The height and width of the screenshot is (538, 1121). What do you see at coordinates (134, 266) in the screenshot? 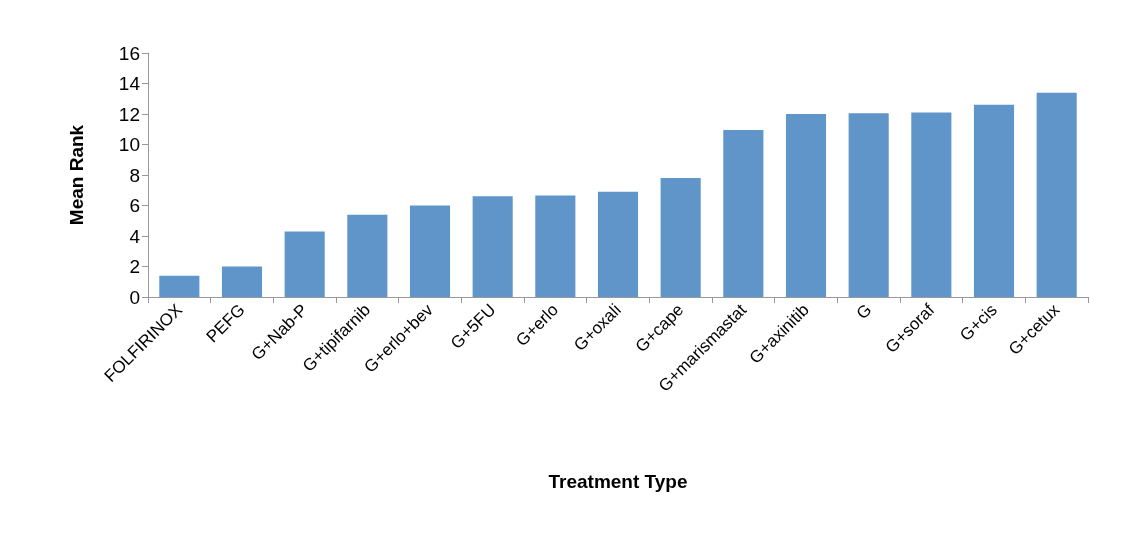
I see `y-tick-label: 2` at bounding box center [134, 266].